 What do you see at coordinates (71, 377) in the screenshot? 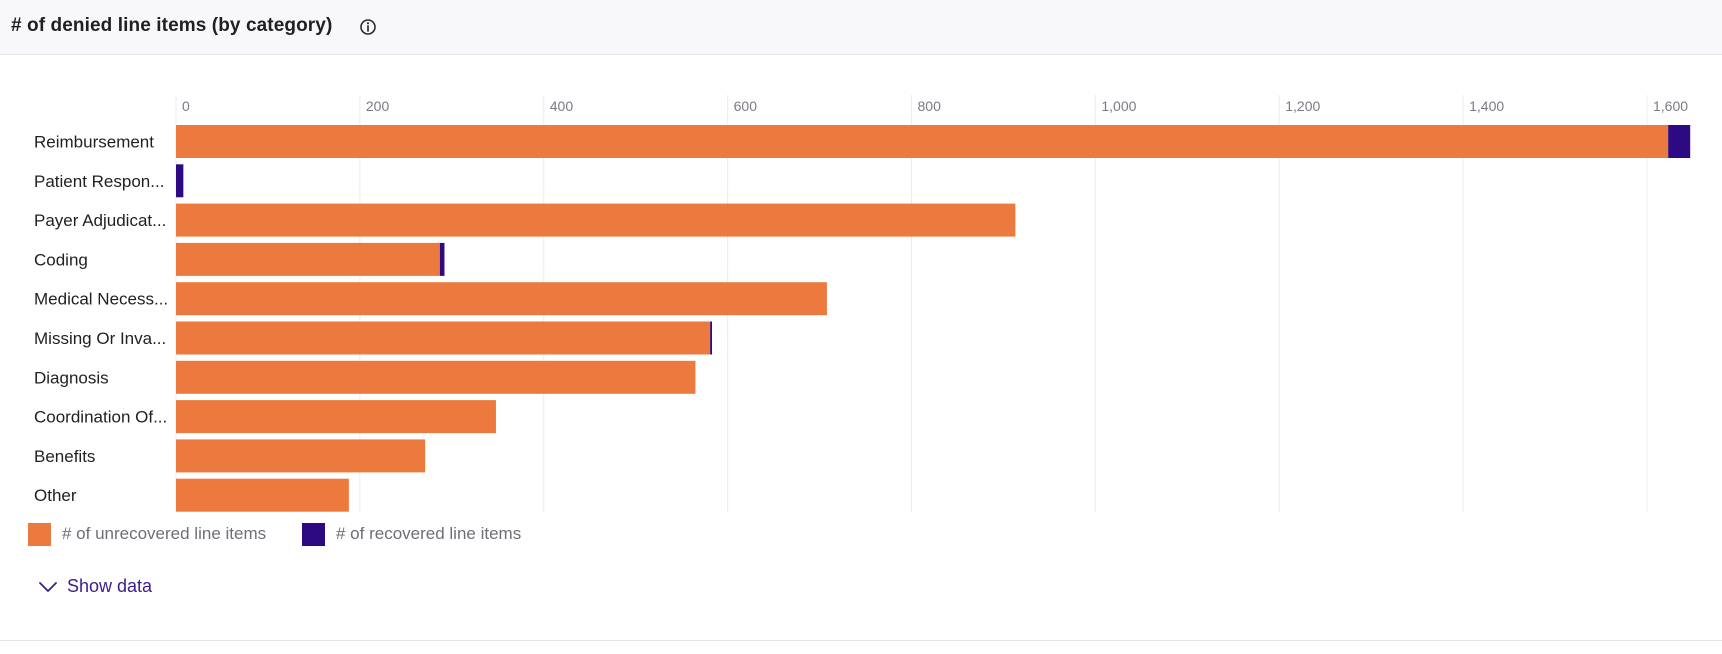
I see `y-category-label: Diagnosis` at bounding box center [71, 377].